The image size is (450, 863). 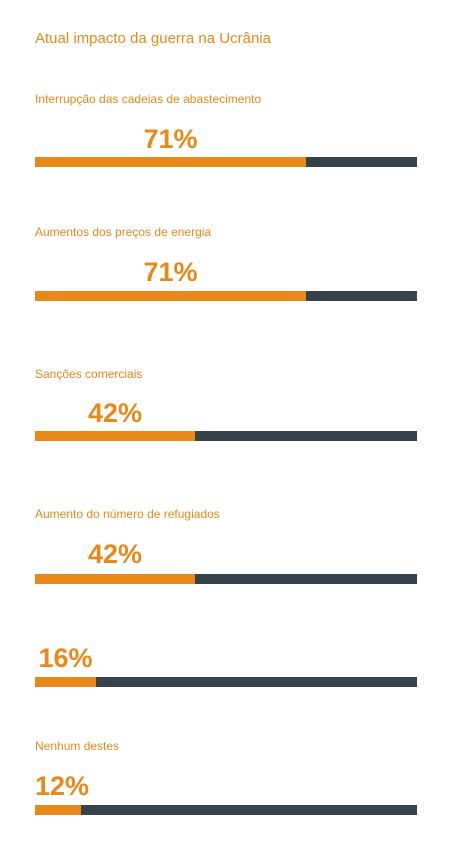 What do you see at coordinates (65, 658) in the screenshot?
I see `bar-value-label: 16%` at bounding box center [65, 658].